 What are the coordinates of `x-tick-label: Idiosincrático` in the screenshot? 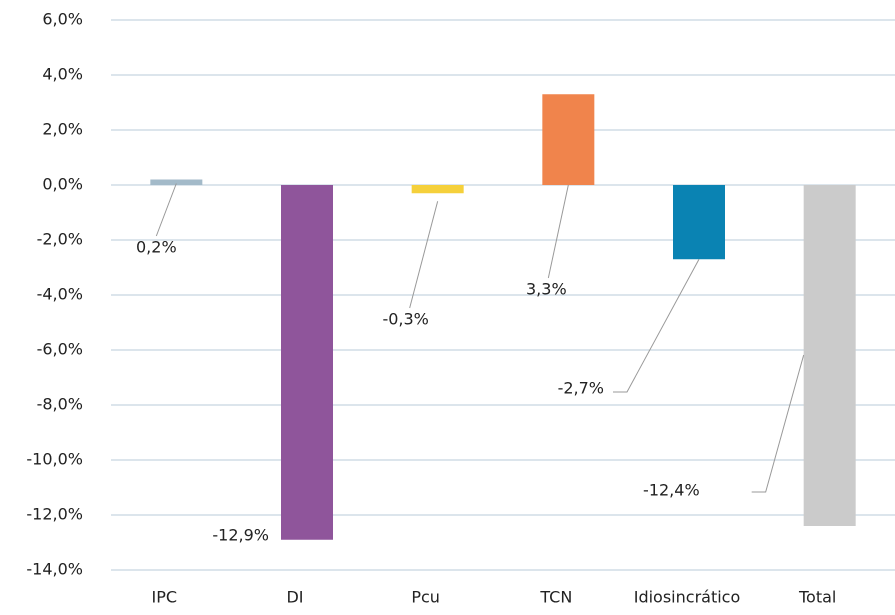 It's located at (687, 597).